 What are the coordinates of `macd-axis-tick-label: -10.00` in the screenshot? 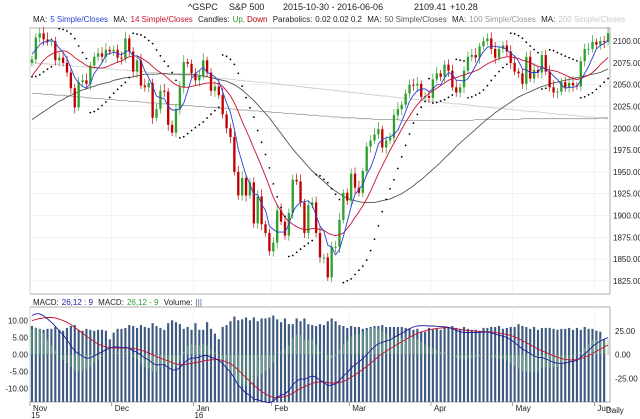 It's located at (16, 388).